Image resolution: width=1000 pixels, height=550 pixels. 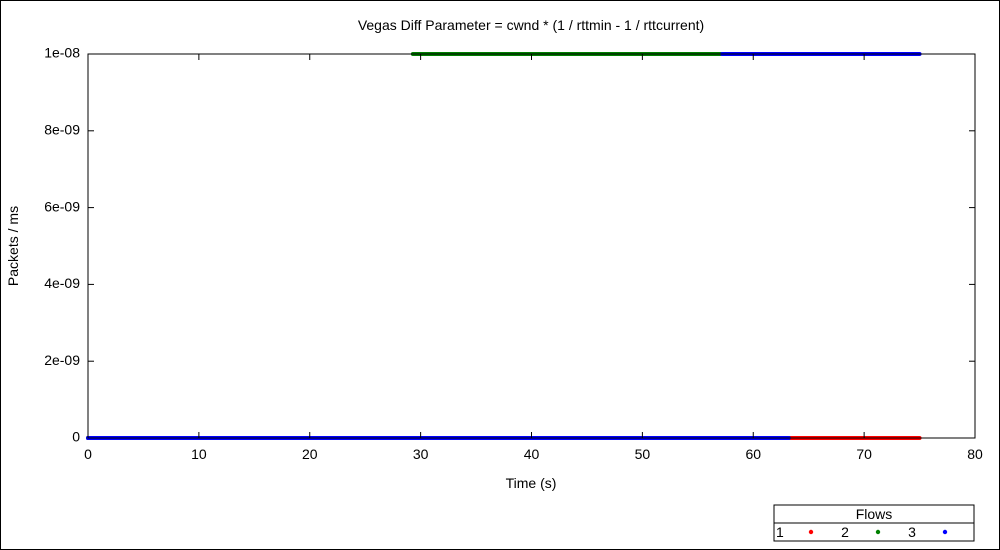 I want to click on legend-entry-label: 1, so click(x=780, y=532).